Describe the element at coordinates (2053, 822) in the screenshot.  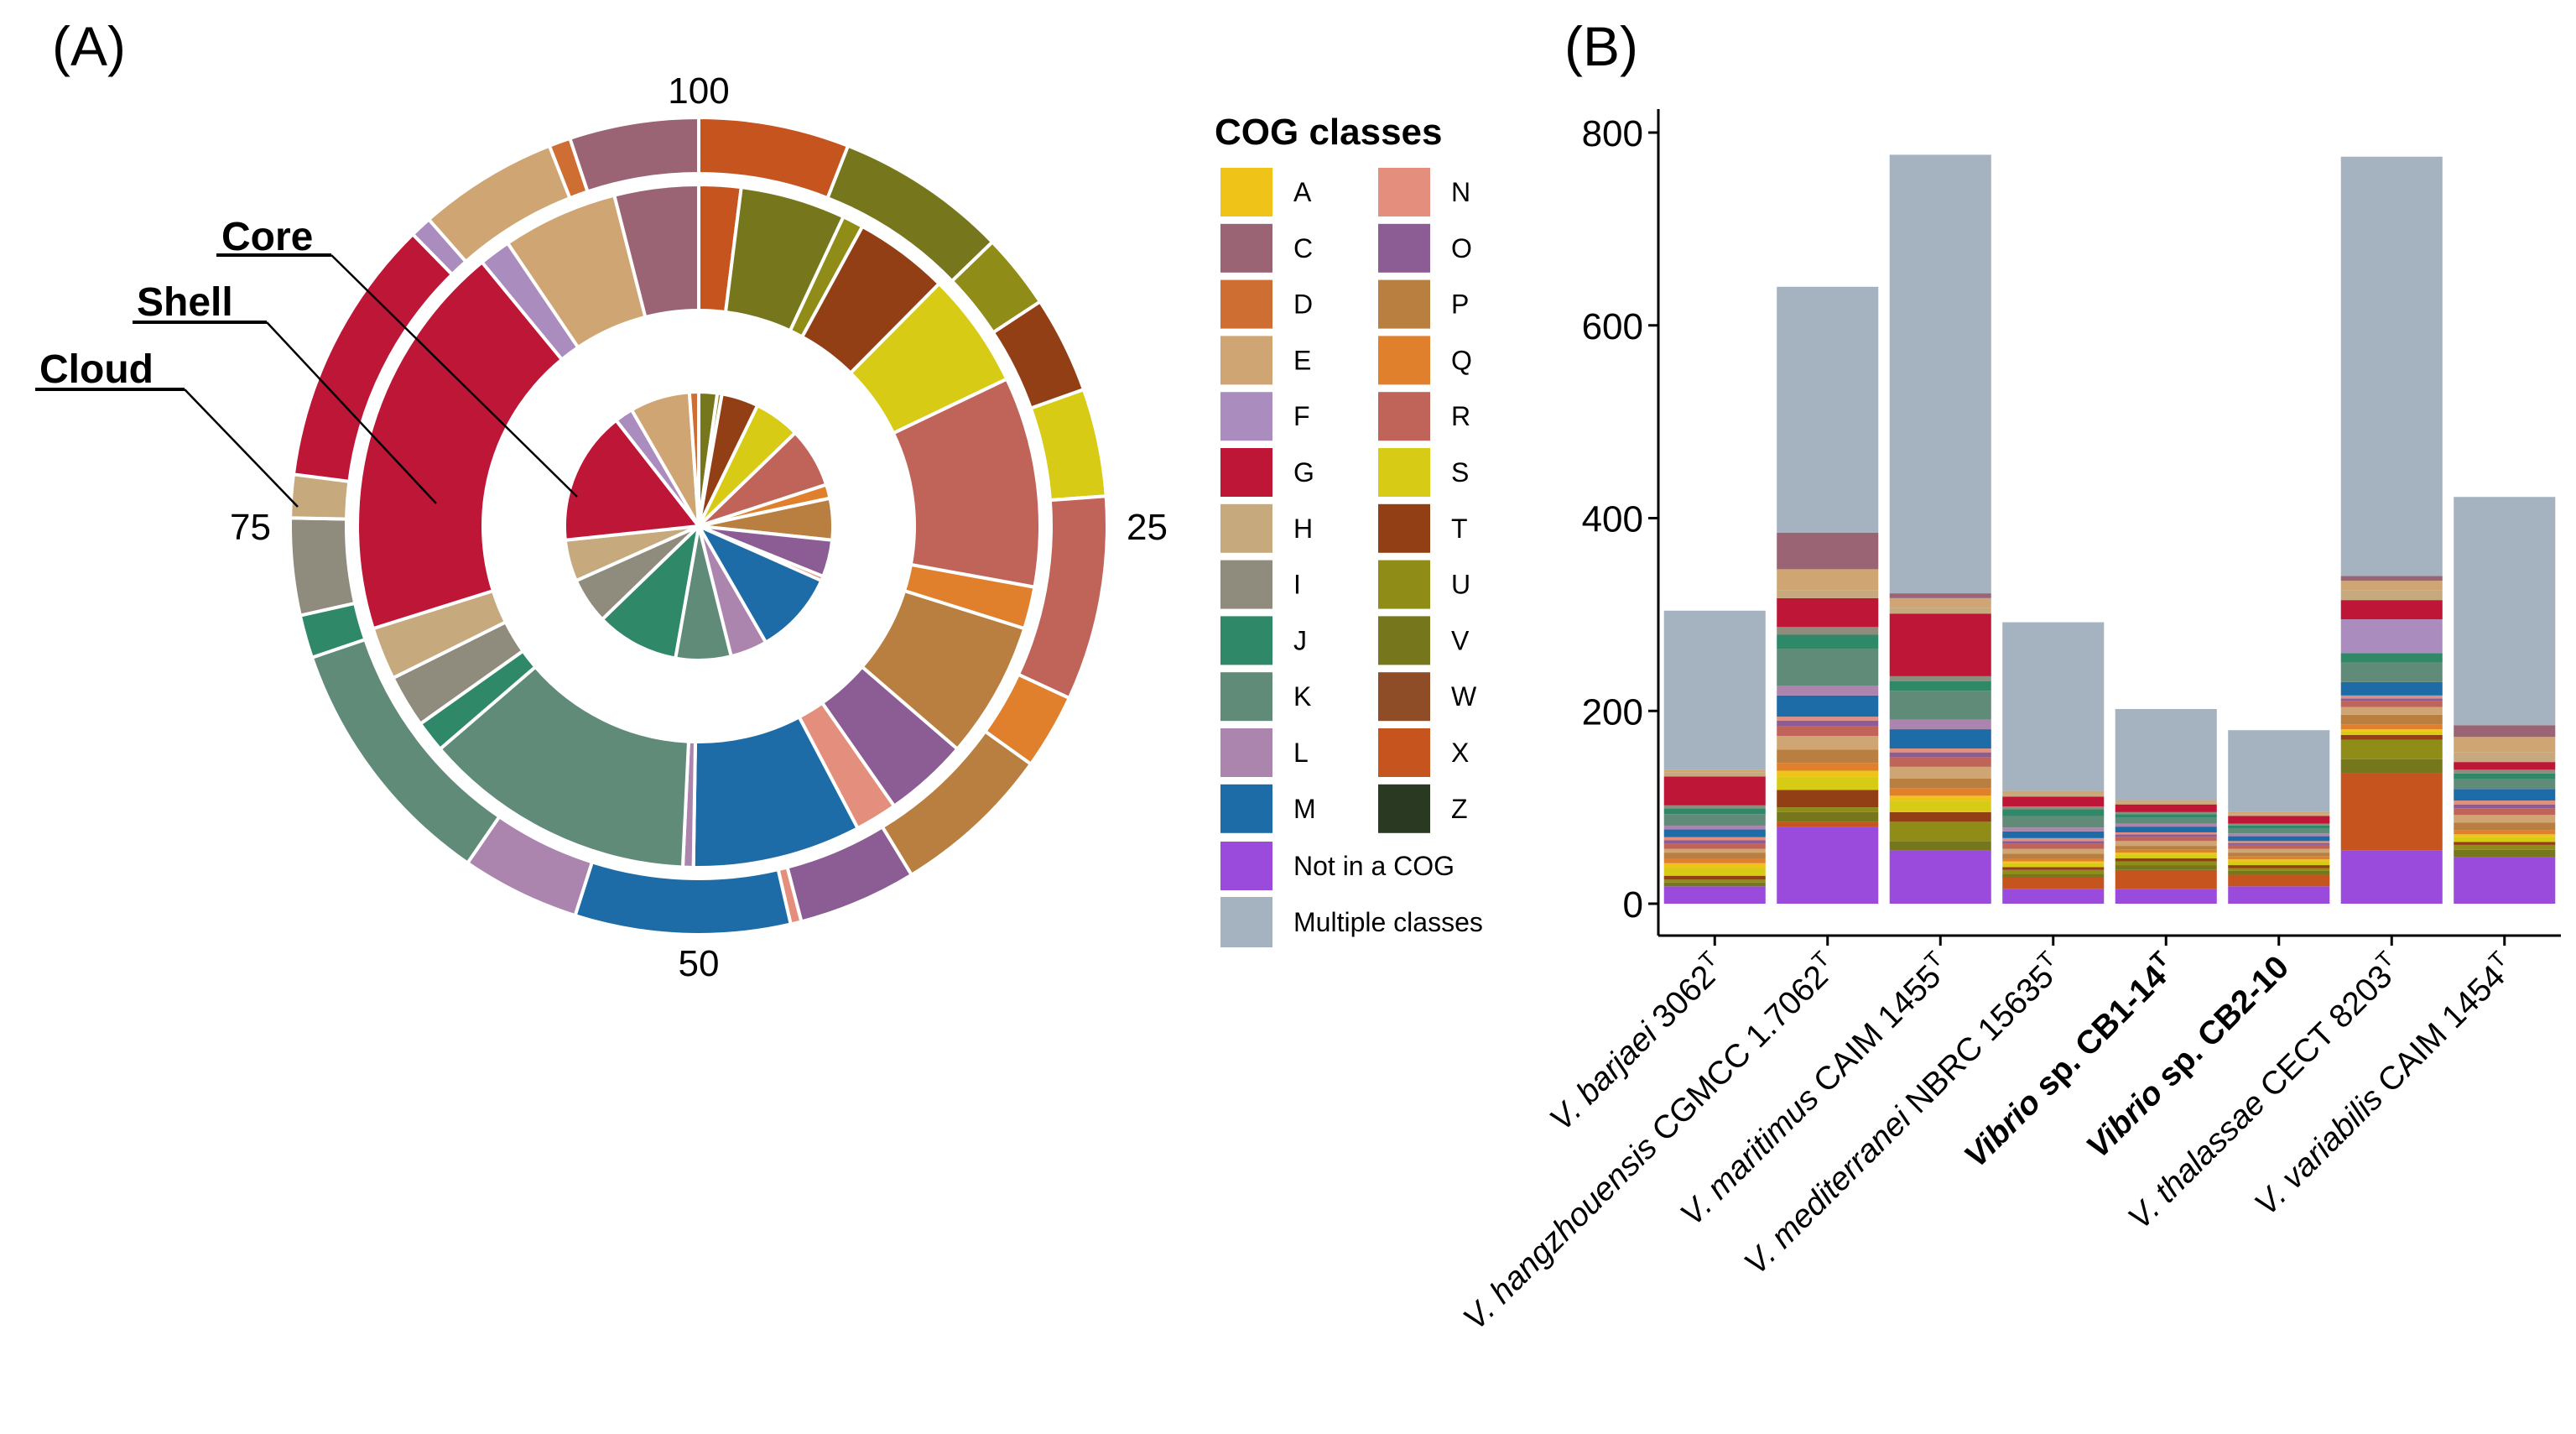
I see `bar-3-segment-k` at that location.